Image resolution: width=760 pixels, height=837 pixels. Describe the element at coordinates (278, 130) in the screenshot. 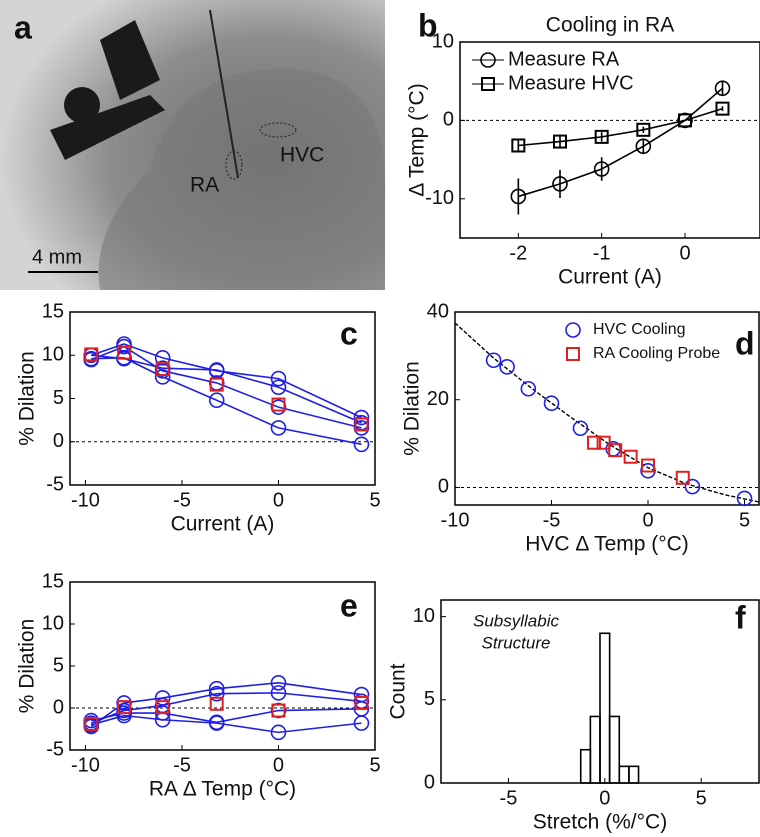

I see `hvc-outline` at that location.